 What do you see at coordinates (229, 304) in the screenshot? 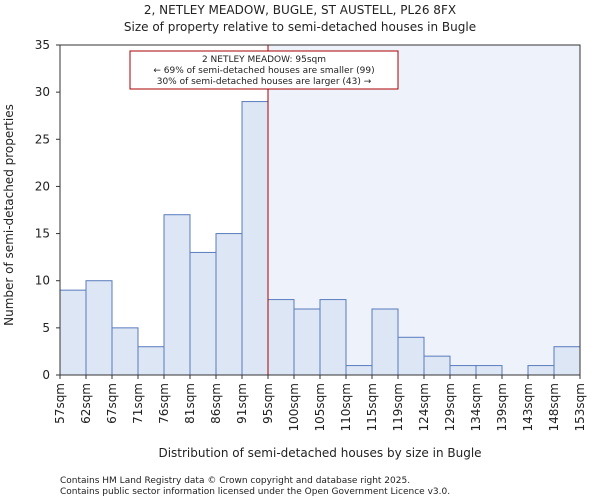
I see `bar-86sqm` at bounding box center [229, 304].